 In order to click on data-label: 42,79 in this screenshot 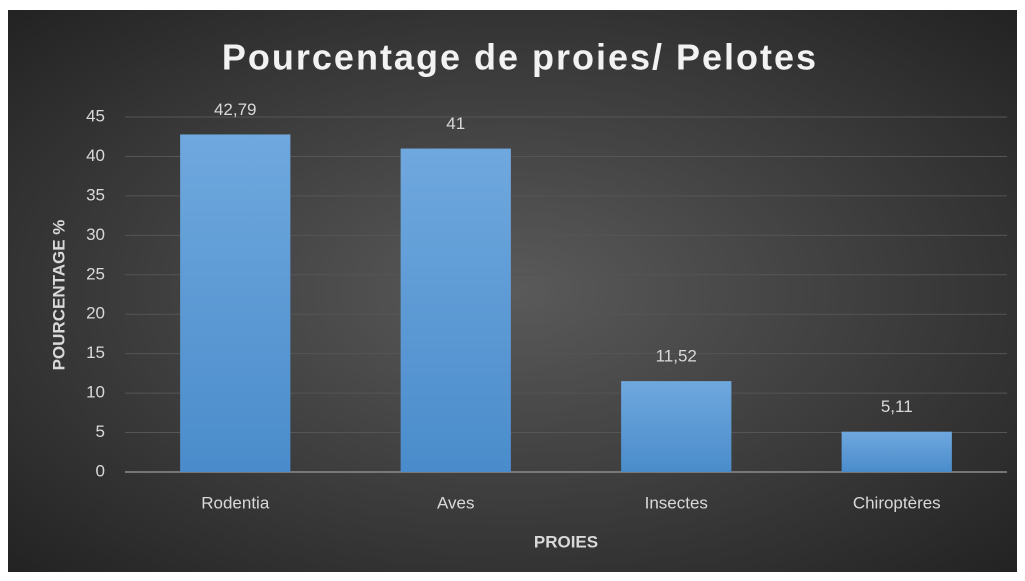, I will do `click(235, 109)`.